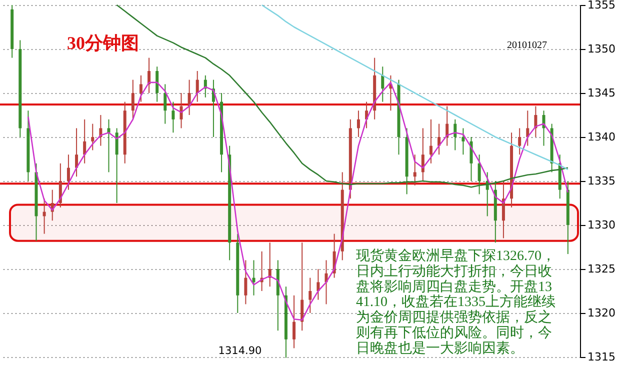 The height and width of the screenshot is (365, 622). I want to click on text: 20101027, so click(527, 45).